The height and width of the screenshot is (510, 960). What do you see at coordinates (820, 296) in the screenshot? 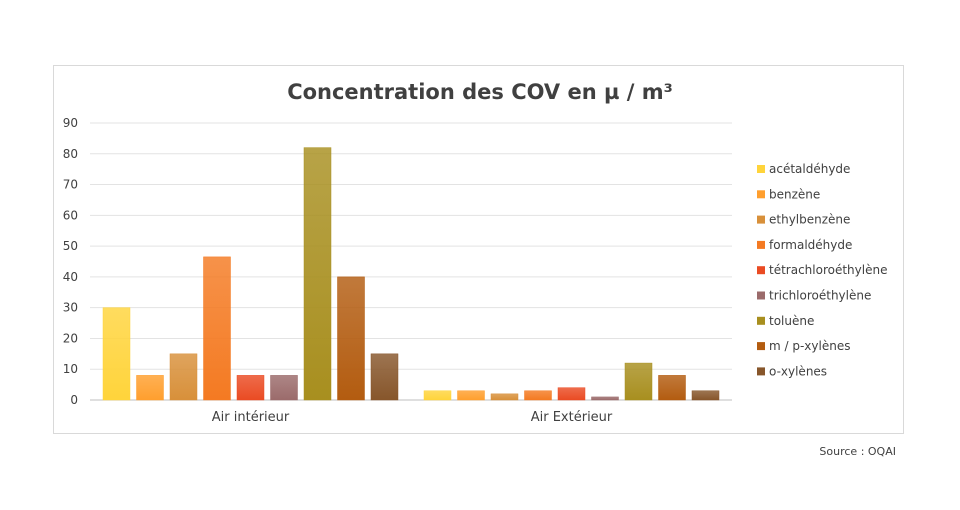
I see `legend-label: trichloroéthylène` at bounding box center [820, 296].